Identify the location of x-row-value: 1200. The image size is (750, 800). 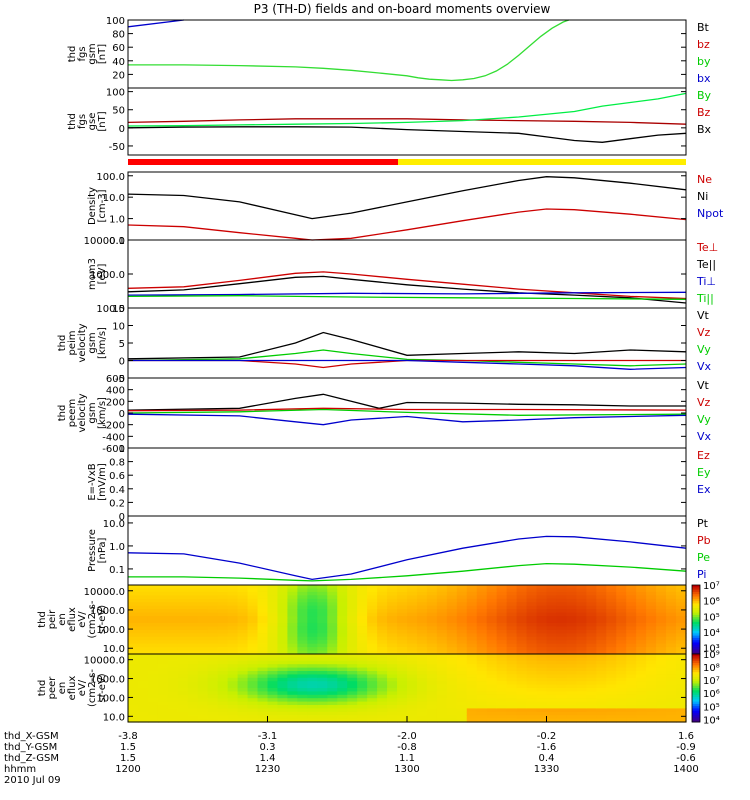
(127, 769).